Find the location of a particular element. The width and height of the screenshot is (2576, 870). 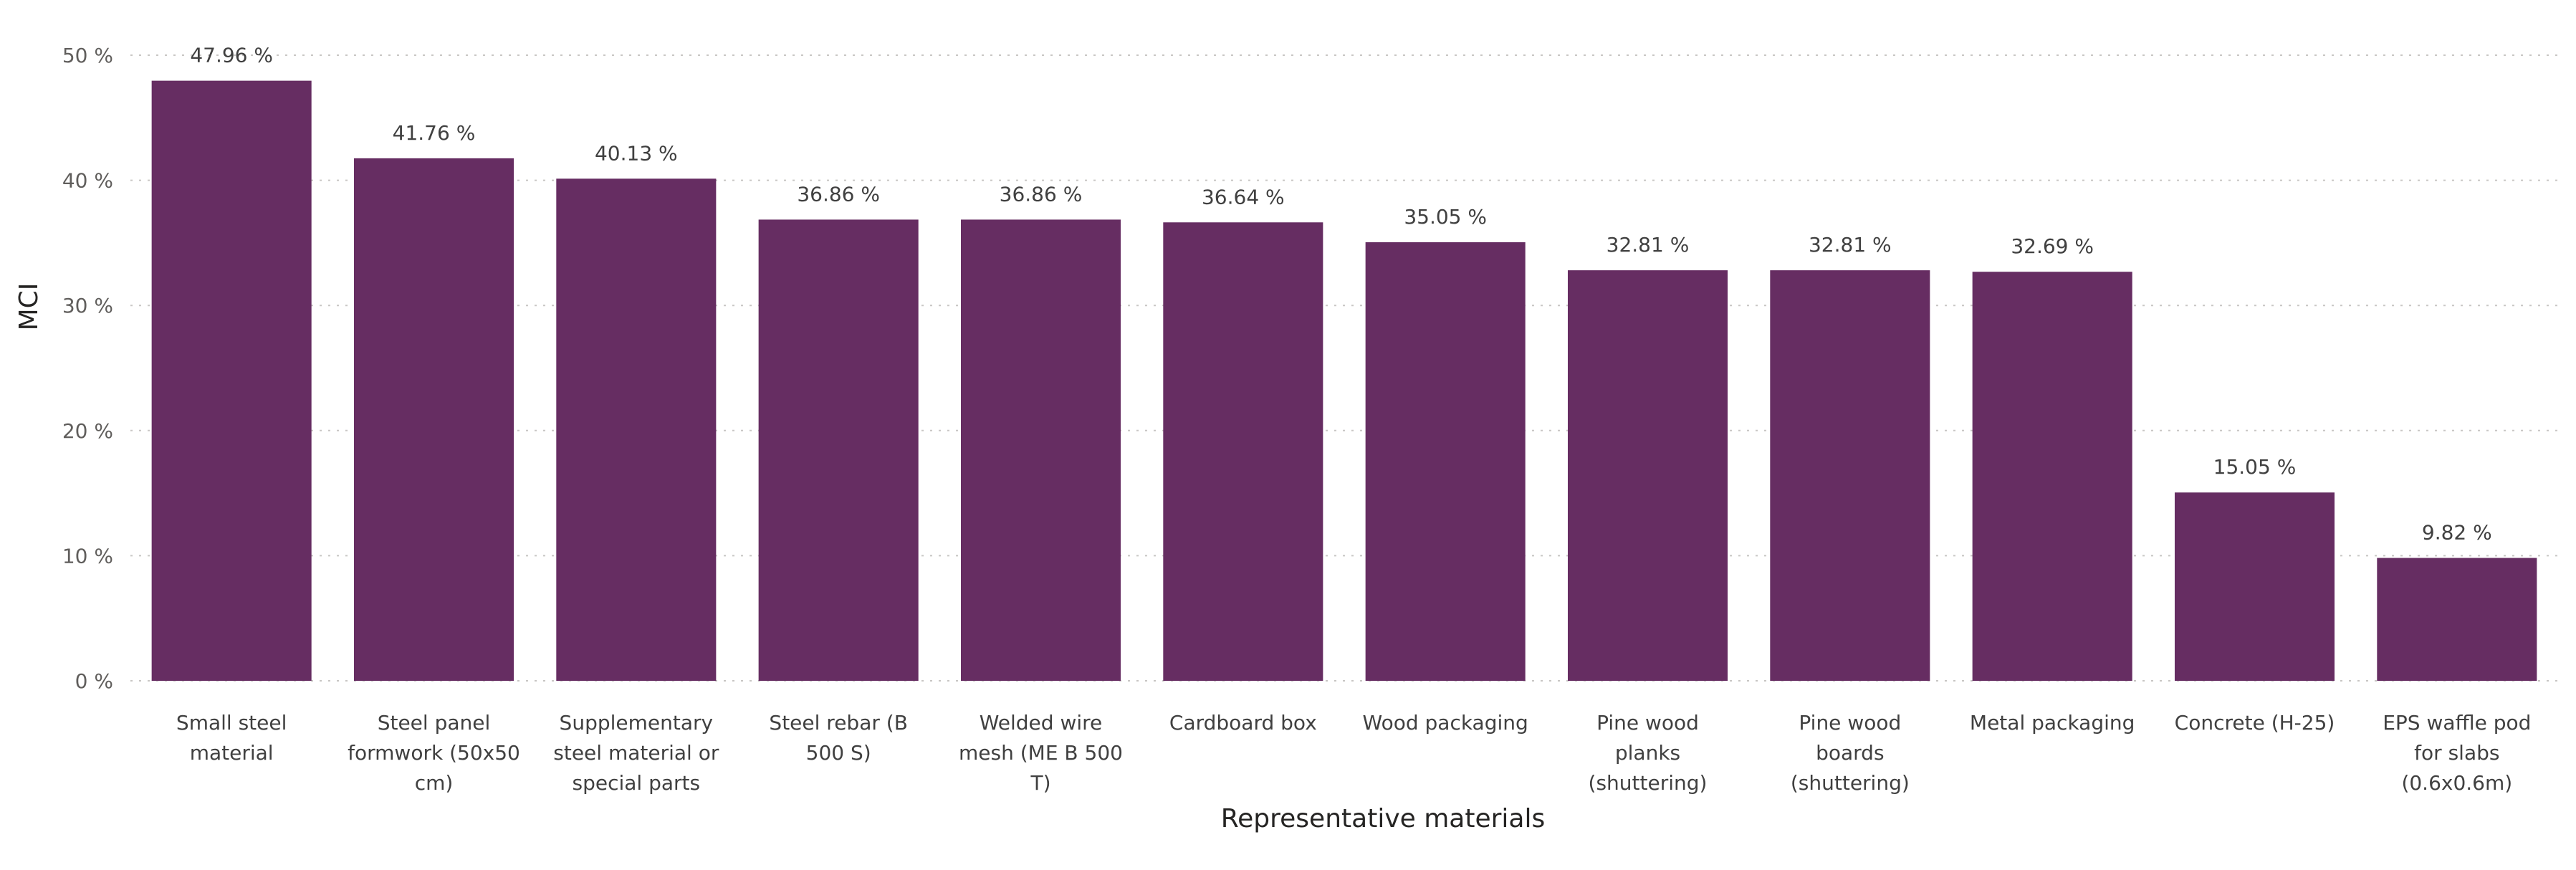

category-label-line: Metal packaging is located at coordinates (2052, 723).